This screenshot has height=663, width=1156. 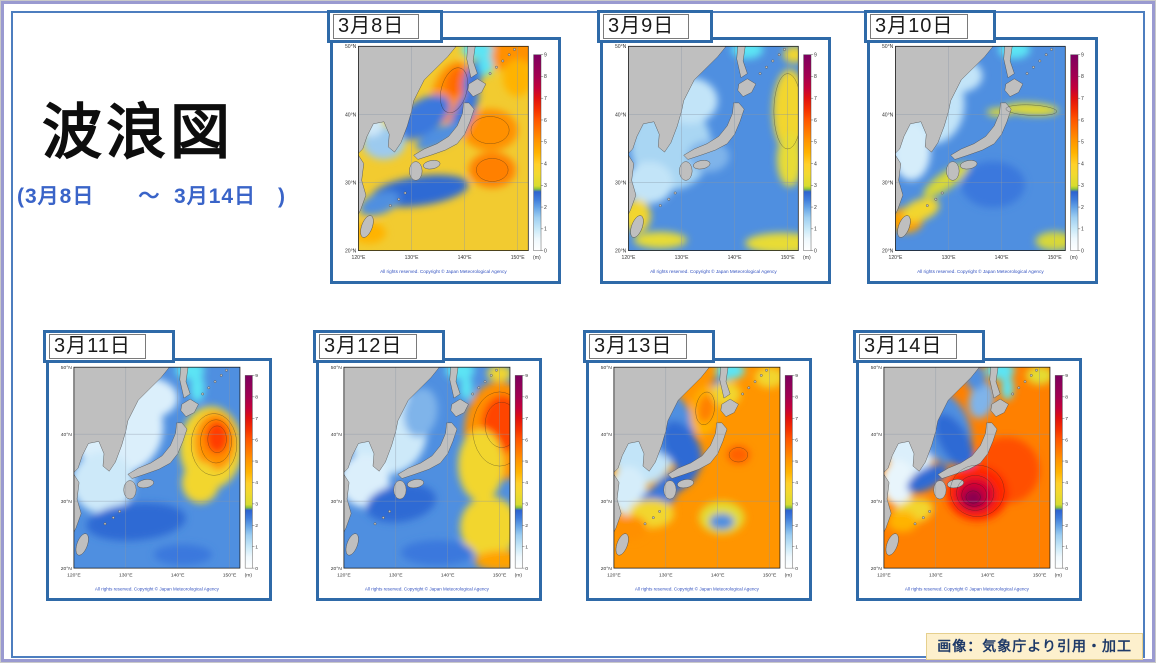 I want to click on map-date-text: 3月10日, so click(x=919, y=26).